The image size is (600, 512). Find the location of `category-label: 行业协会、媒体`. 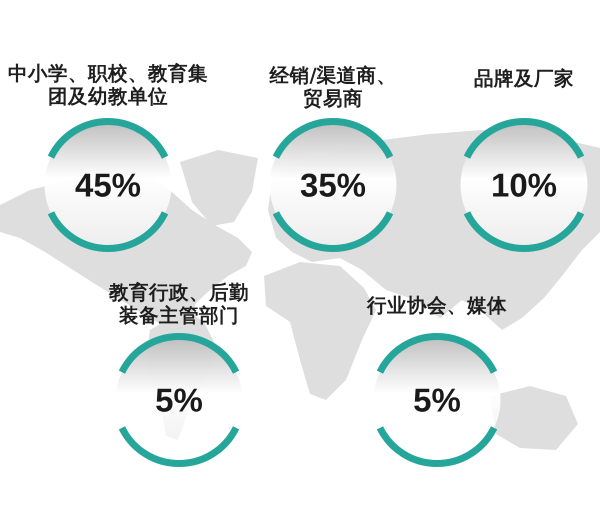

category-label: 行业协会、媒体 is located at coordinates (437, 305).